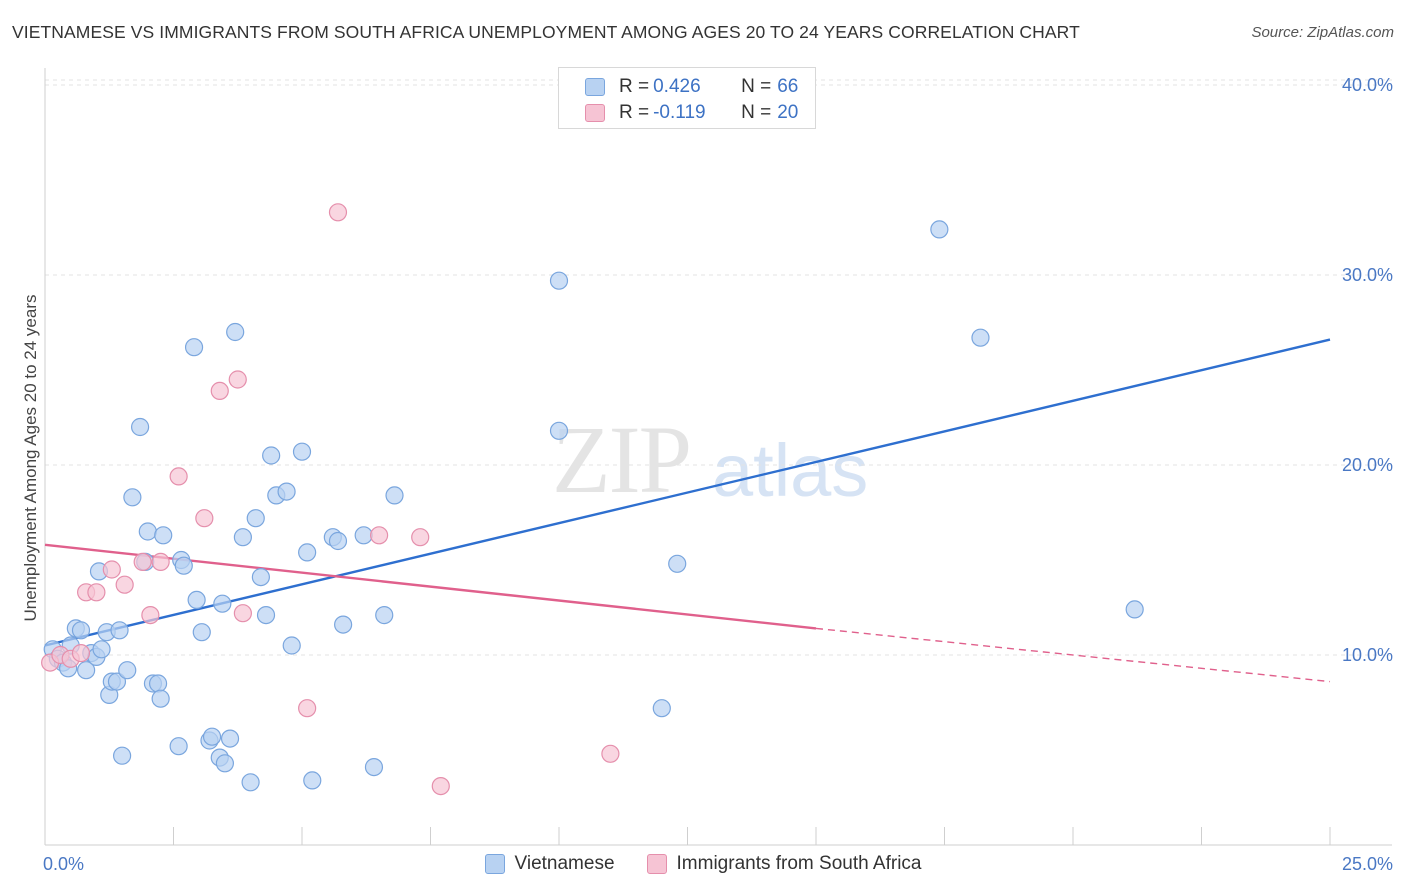  I want to click on y-tick-label: 20.0%, so click(1367, 465).